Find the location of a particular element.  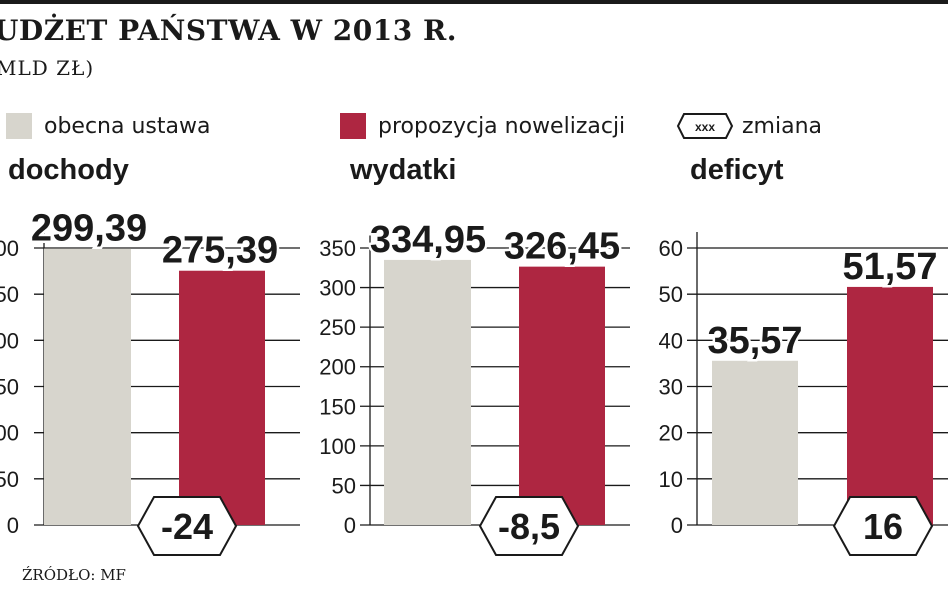

change-badge-icon: xxx is located at coordinates (705, 126).